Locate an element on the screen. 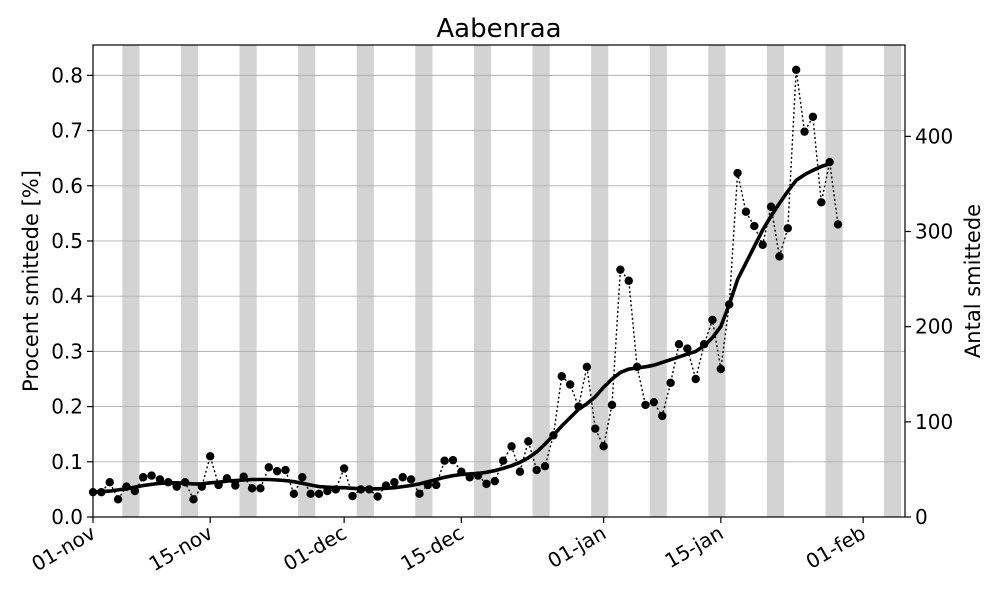  y-tick-label: 0.5 is located at coordinates (67, 241).